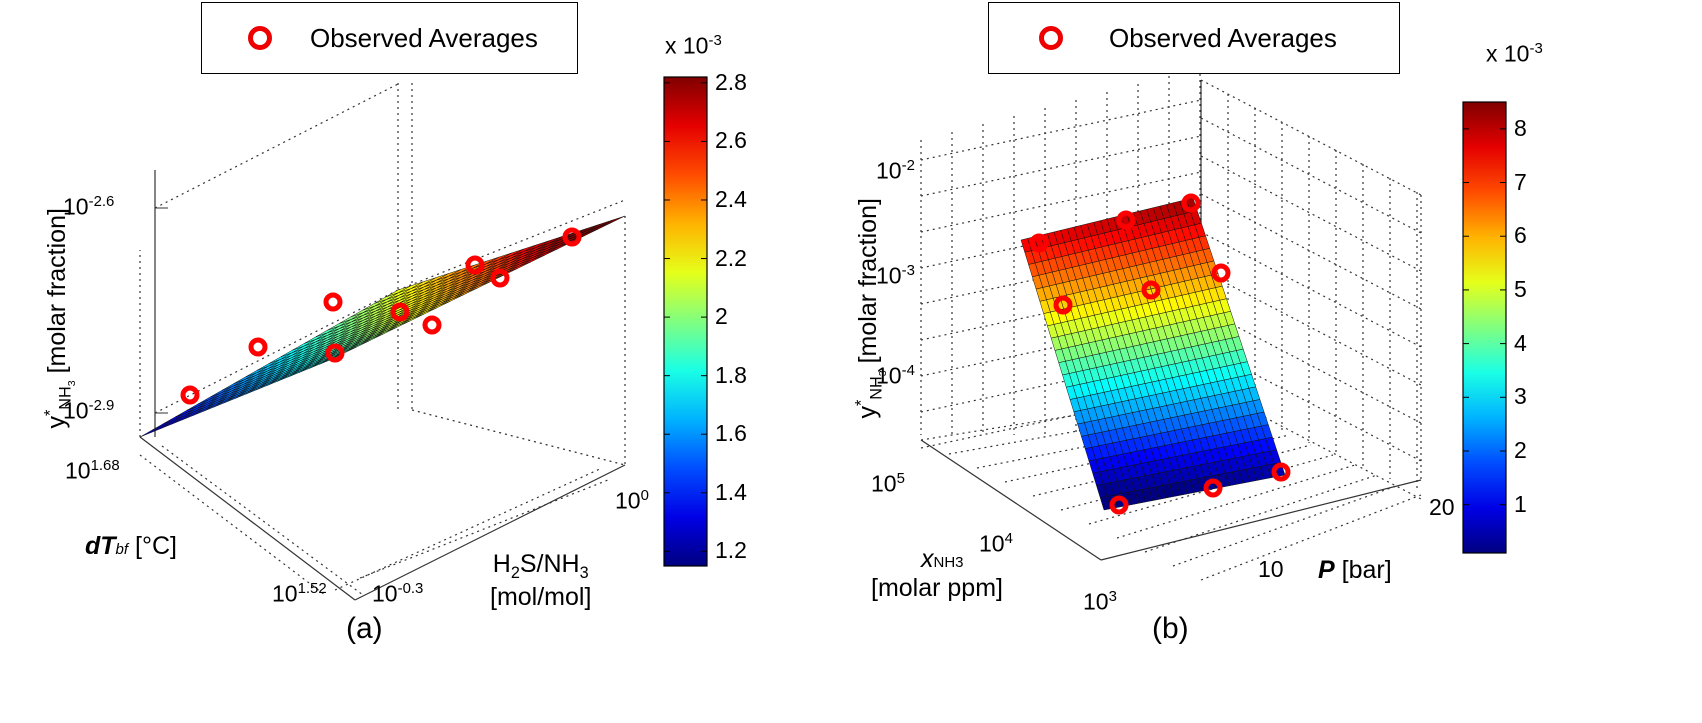  What do you see at coordinates (1051, 38) in the screenshot?
I see `legend-marker-b` at bounding box center [1051, 38].